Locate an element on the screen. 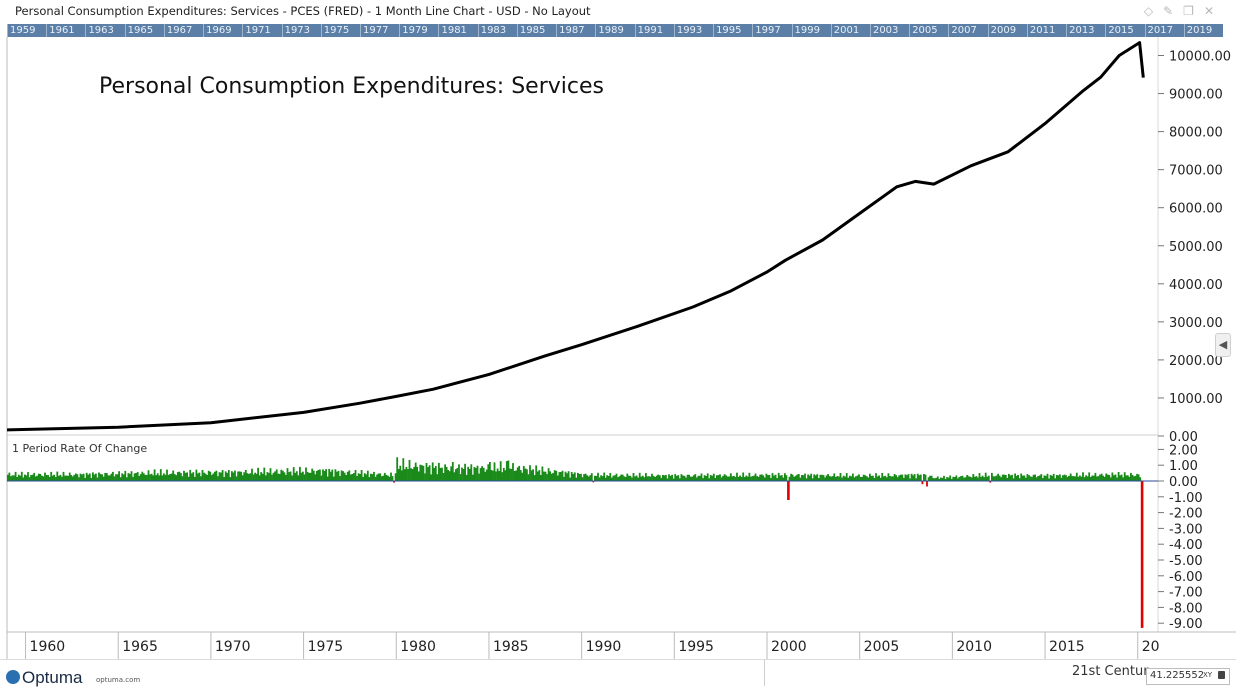 Image resolution: width=1236 pixels, height=692 pixels. year-strip-item: 1971 is located at coordinates (261, 30).